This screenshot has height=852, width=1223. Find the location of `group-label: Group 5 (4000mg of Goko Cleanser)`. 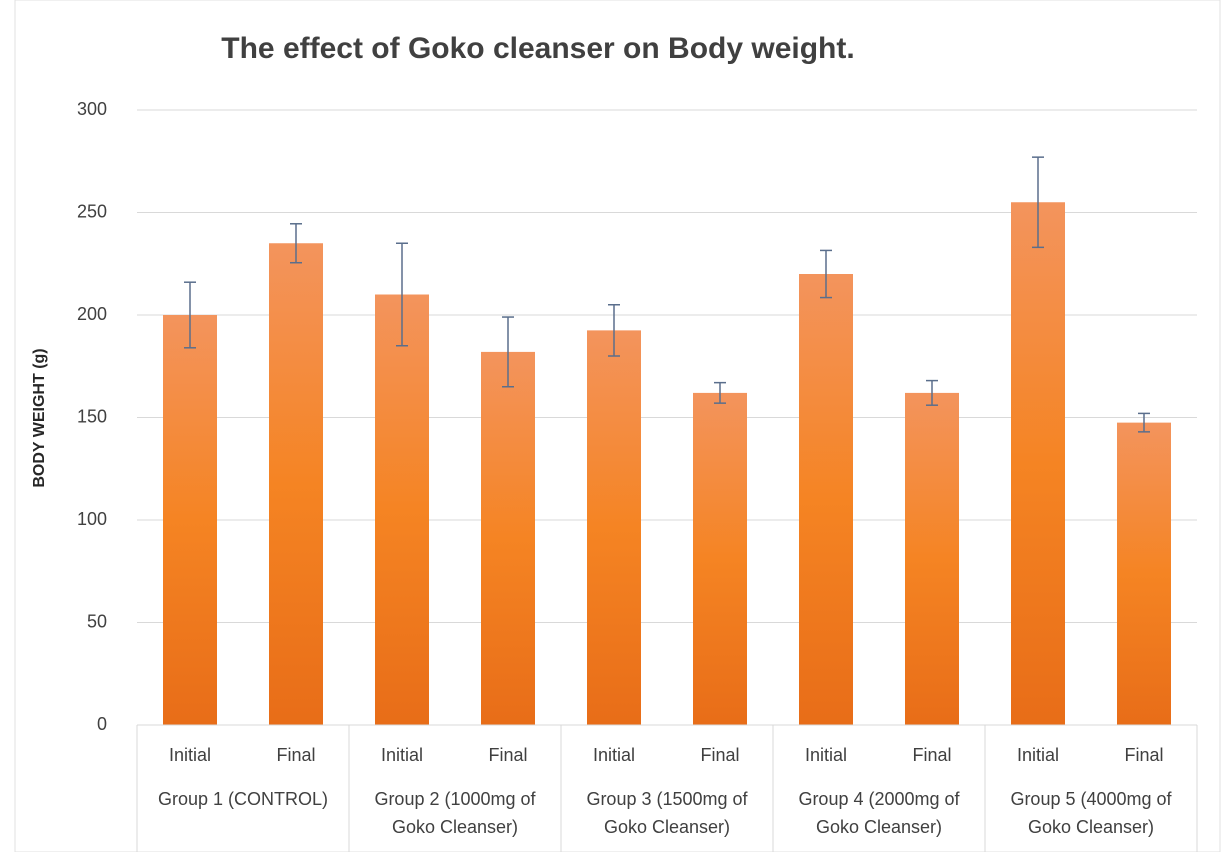

group-label: Group 5 (4000mg of Goko Cleanser) is located at coordinates (1091, 813).